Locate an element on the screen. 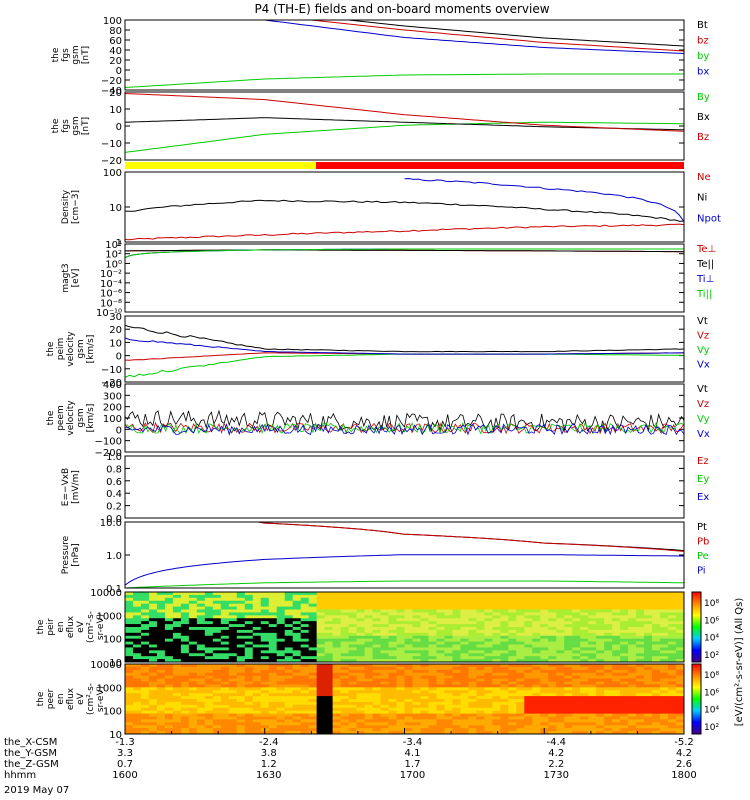  ytick-label: 0 is located at coordinates (119, 127).